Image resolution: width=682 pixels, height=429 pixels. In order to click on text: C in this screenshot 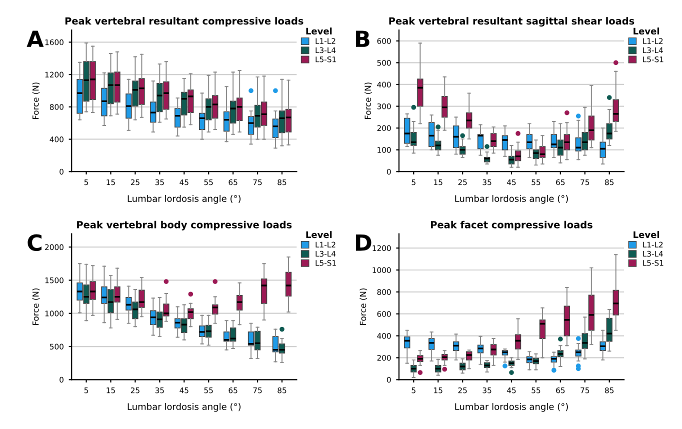, I will do `click(35, 243)`.